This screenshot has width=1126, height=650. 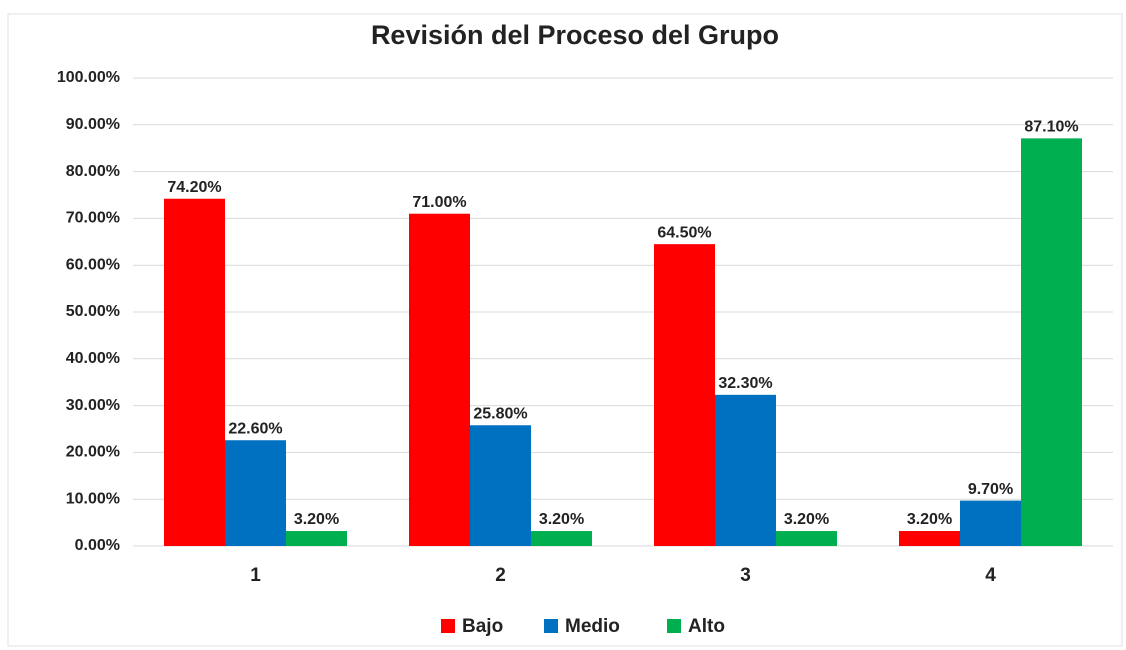 I want to click on legend-label: Bajo, so click(x=482, y=626).